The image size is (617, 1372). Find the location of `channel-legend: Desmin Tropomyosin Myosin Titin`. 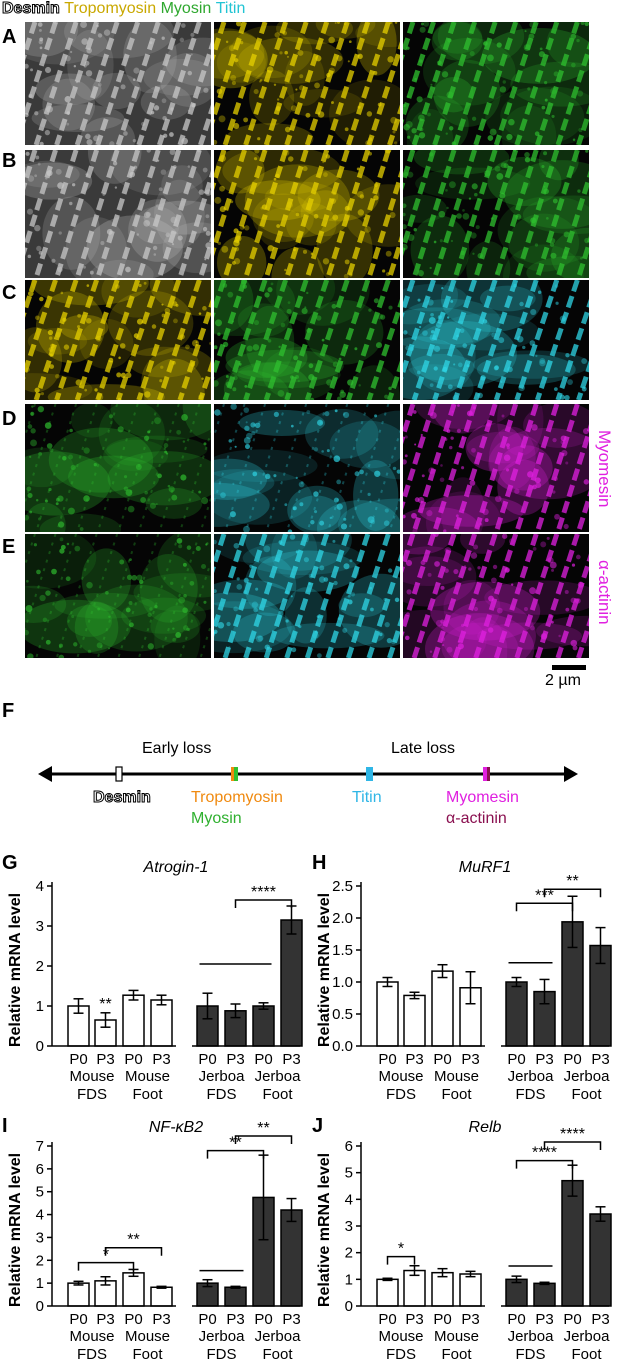

channel-legend: Desmin Tropomyosin Myosin Titin is located at coordinates (124, 9).